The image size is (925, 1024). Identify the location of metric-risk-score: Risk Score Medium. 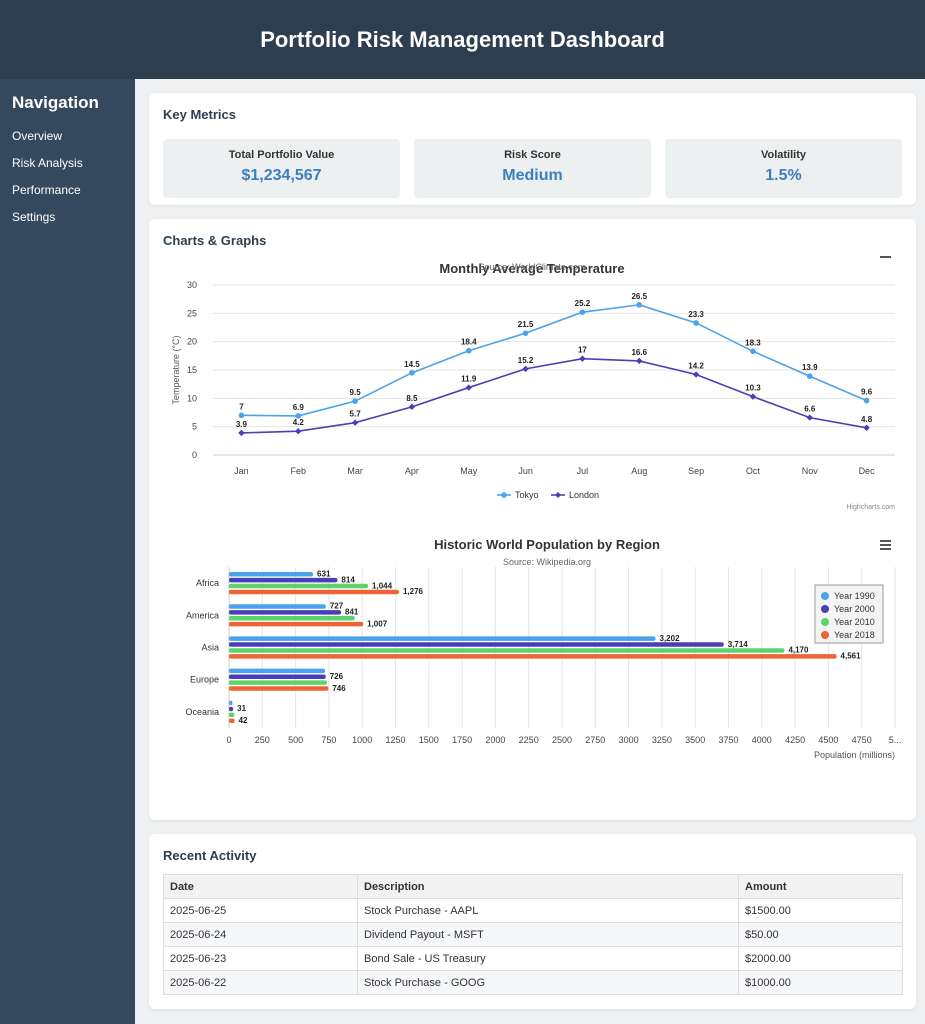
(532, 168).